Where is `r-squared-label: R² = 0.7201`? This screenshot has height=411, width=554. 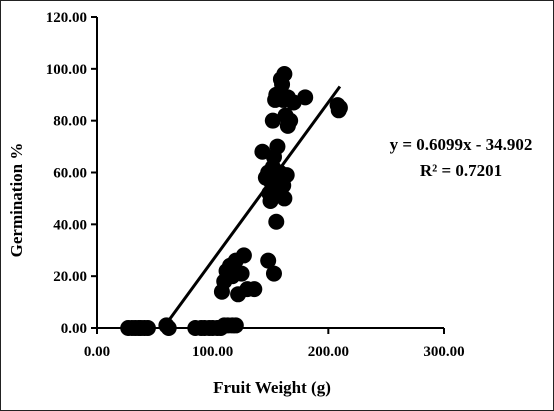 r-squared-label: R² = 0.7201 is located at coordinates (461, 170).